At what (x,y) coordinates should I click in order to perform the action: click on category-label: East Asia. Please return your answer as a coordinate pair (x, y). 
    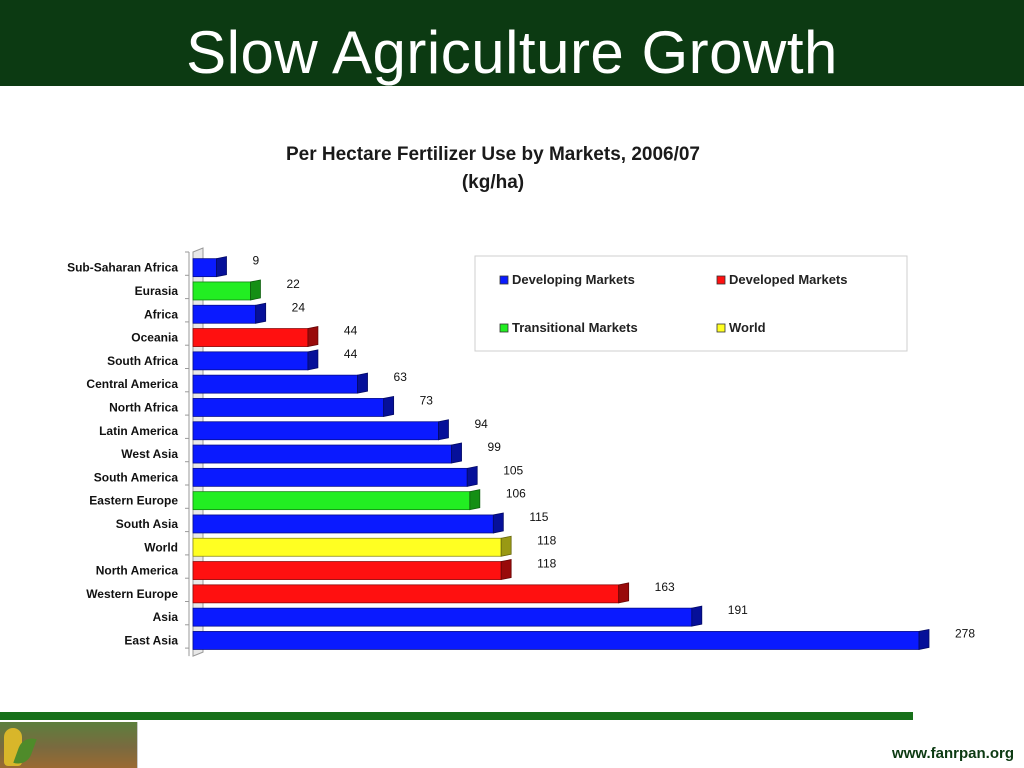
    Looking at the image, I should click on (151, 640).